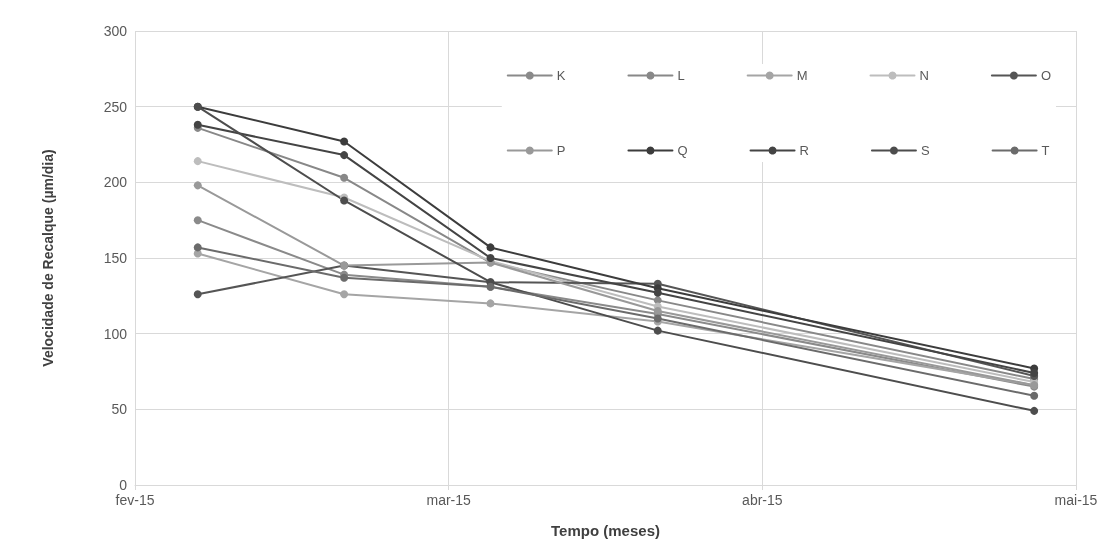  What do you see at coordinates (925, 150) in the screenshot?
I see `legend-label: S` at bounding box center [925, 150].